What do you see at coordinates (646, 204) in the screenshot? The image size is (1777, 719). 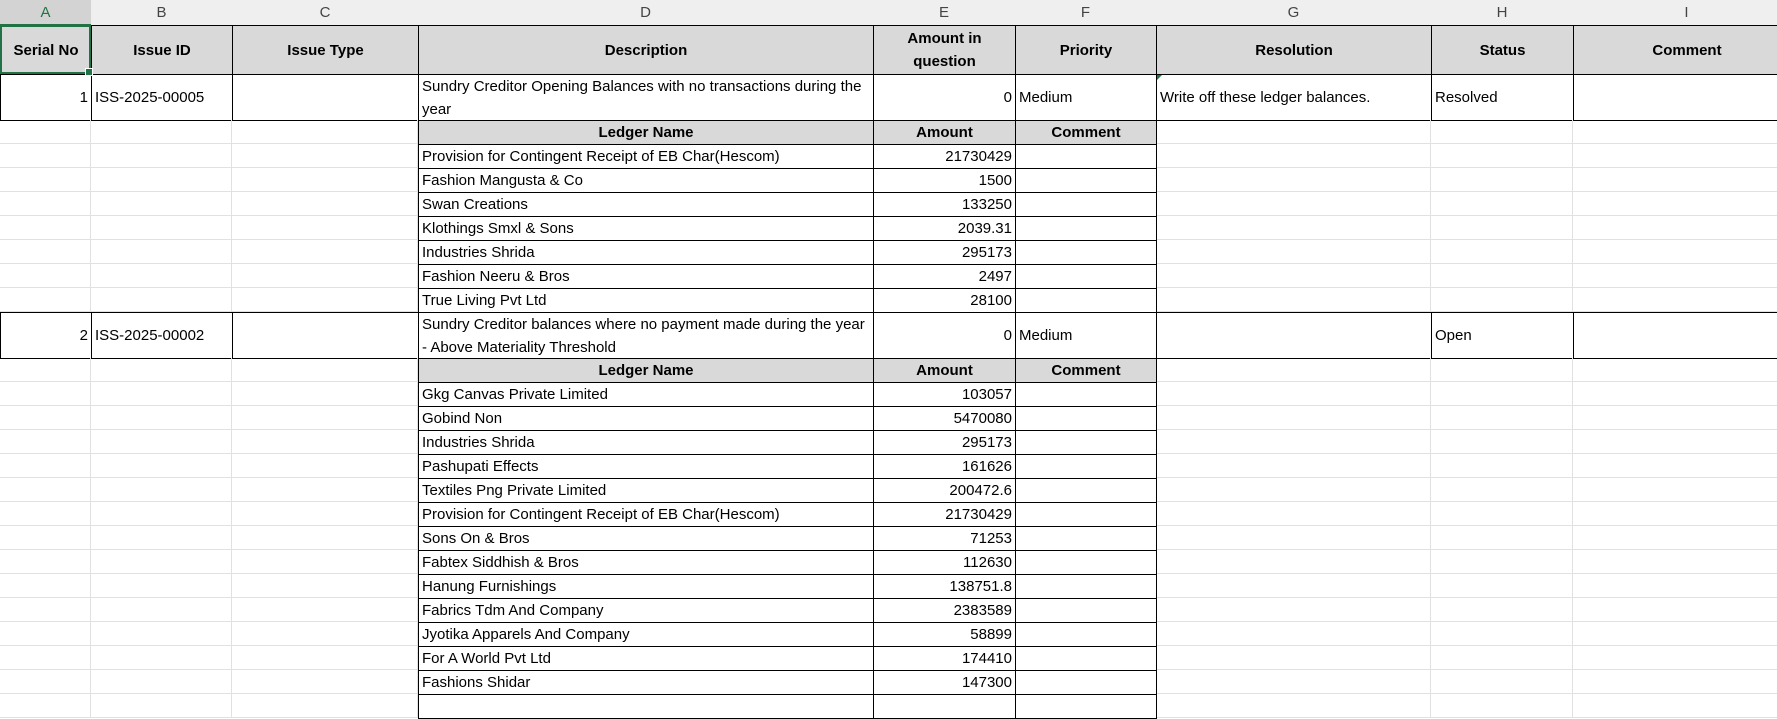 I see `ledger-name: Swan Creations` at bounding box center [646, 204].